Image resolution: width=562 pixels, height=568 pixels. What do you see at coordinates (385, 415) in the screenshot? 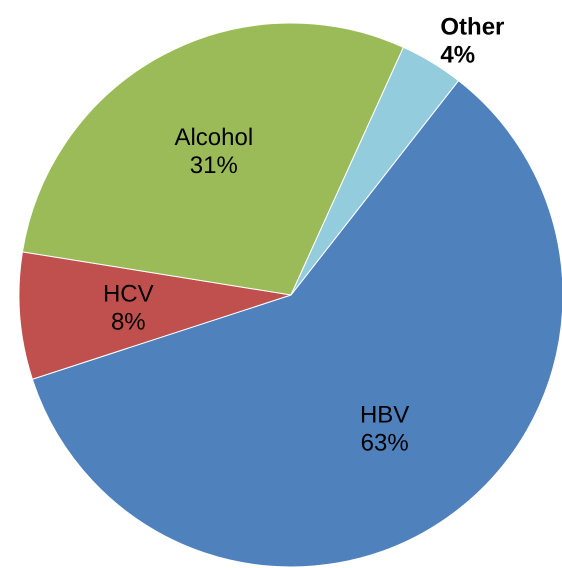
I see `slice-label: HBV` at bounding box center [385, 415].